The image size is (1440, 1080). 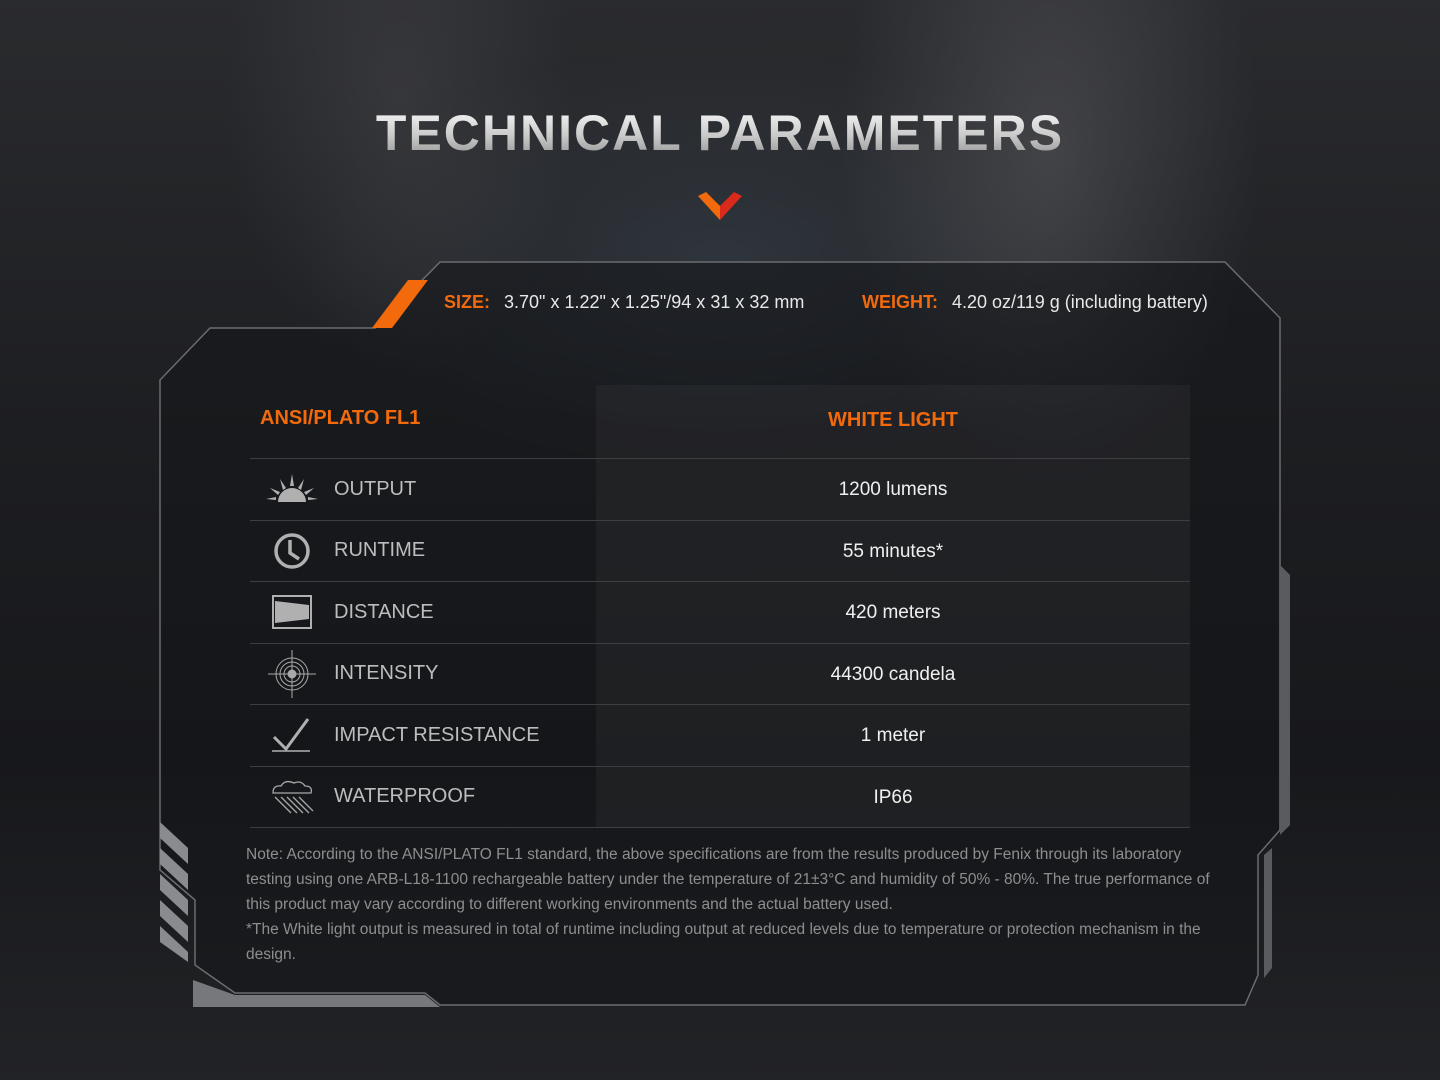 What do you see at coordinates (292, 797) in the screenshot?
I see `rain-cloud-icon` at bounding box center [292, 797].